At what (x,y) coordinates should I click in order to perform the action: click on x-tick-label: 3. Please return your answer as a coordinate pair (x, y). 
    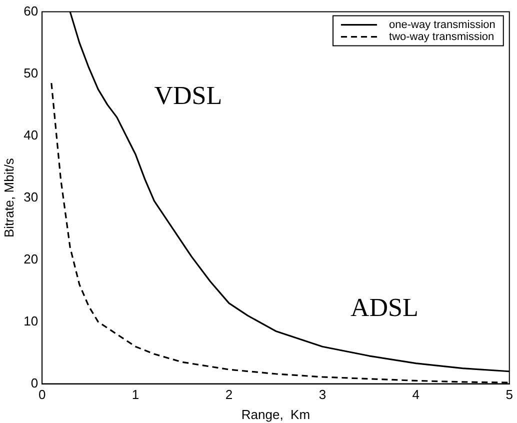
    Looking at the image, I should click on (322, 394).